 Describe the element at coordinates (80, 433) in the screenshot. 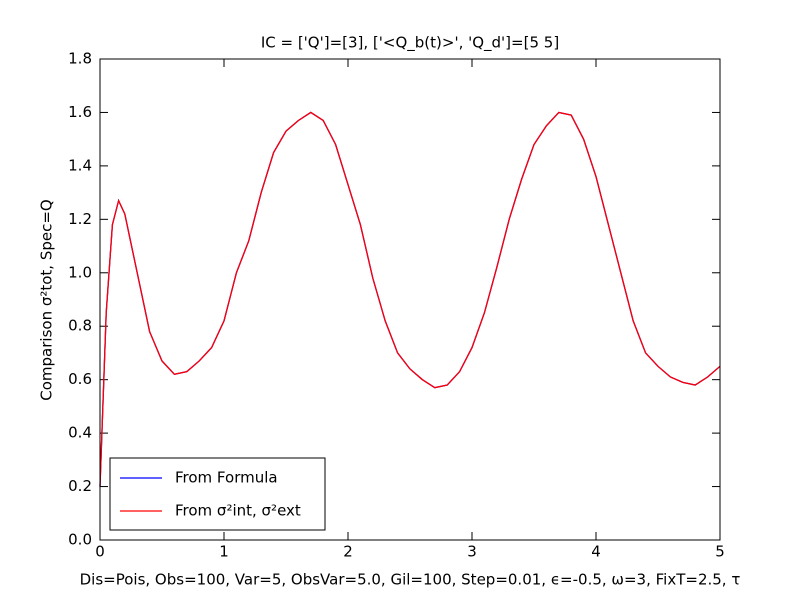

I see `y-tick-label: 0.4` at that location.